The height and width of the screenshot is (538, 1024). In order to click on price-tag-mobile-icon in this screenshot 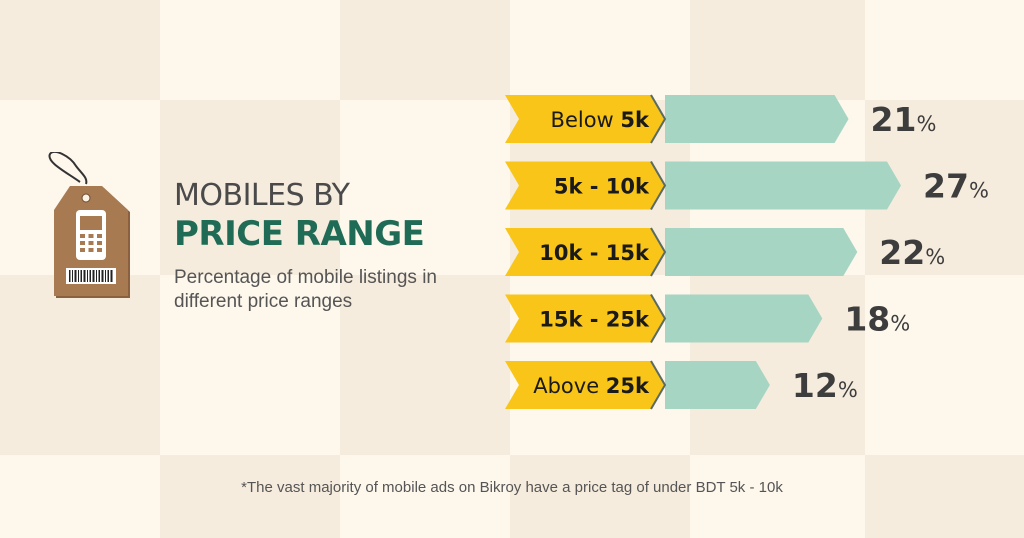, I will do `click(89, 225)`.